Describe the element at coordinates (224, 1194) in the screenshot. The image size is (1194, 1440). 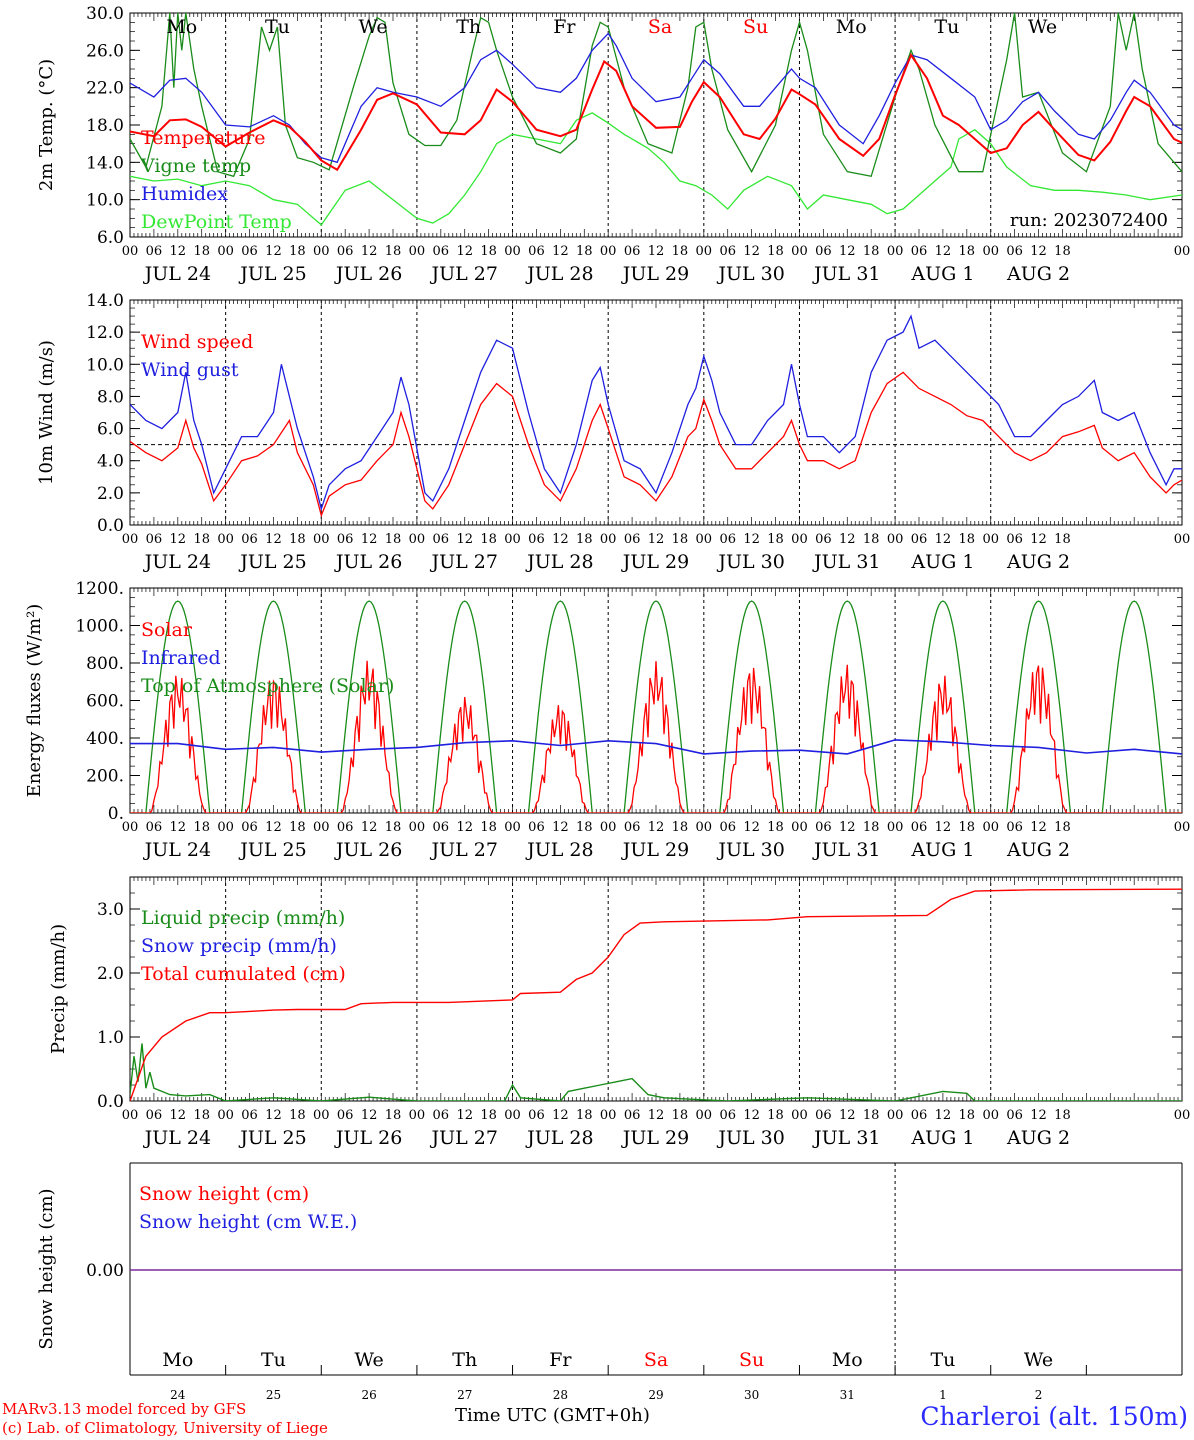
I see `legend-snow-0: Snow height (cm)` at that location.